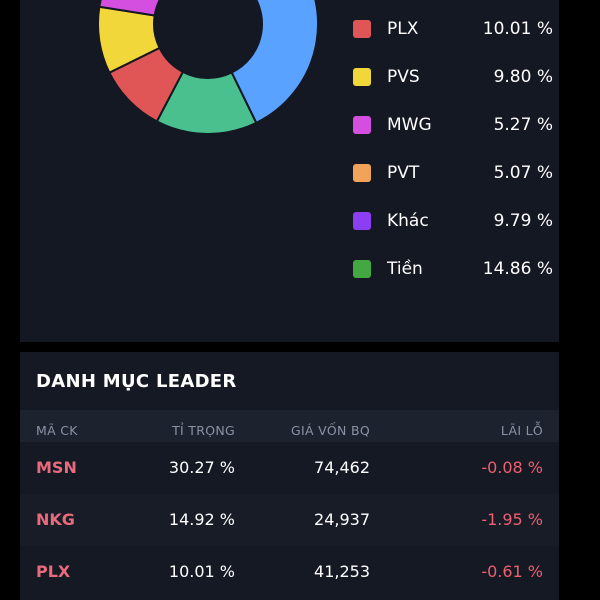  I want to click on header-avg-cost: GIÁ VỐN BQ, so click(330, 430).